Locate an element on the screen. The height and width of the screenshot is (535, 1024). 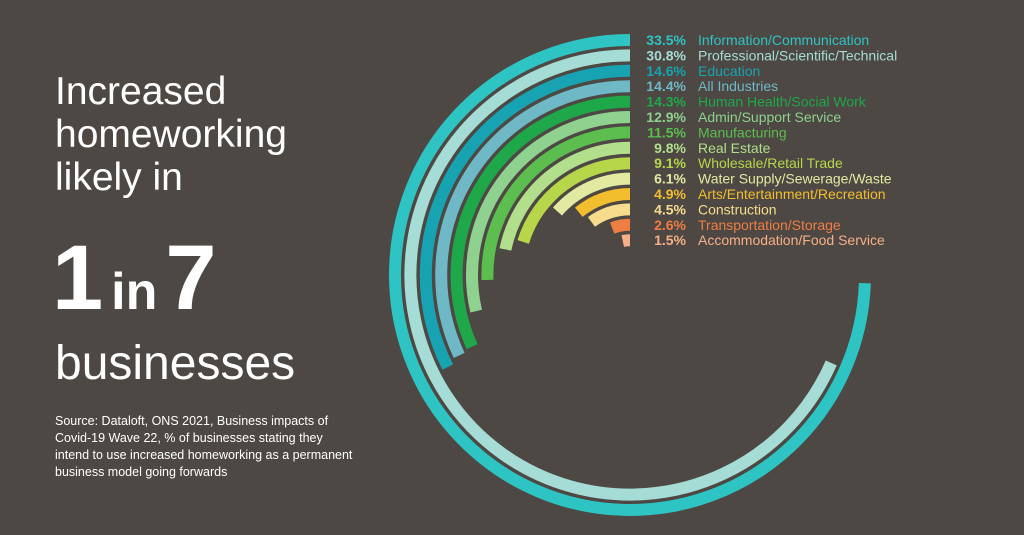
arc-bar-accommodation-food-service is located at coordinates (626, 240).